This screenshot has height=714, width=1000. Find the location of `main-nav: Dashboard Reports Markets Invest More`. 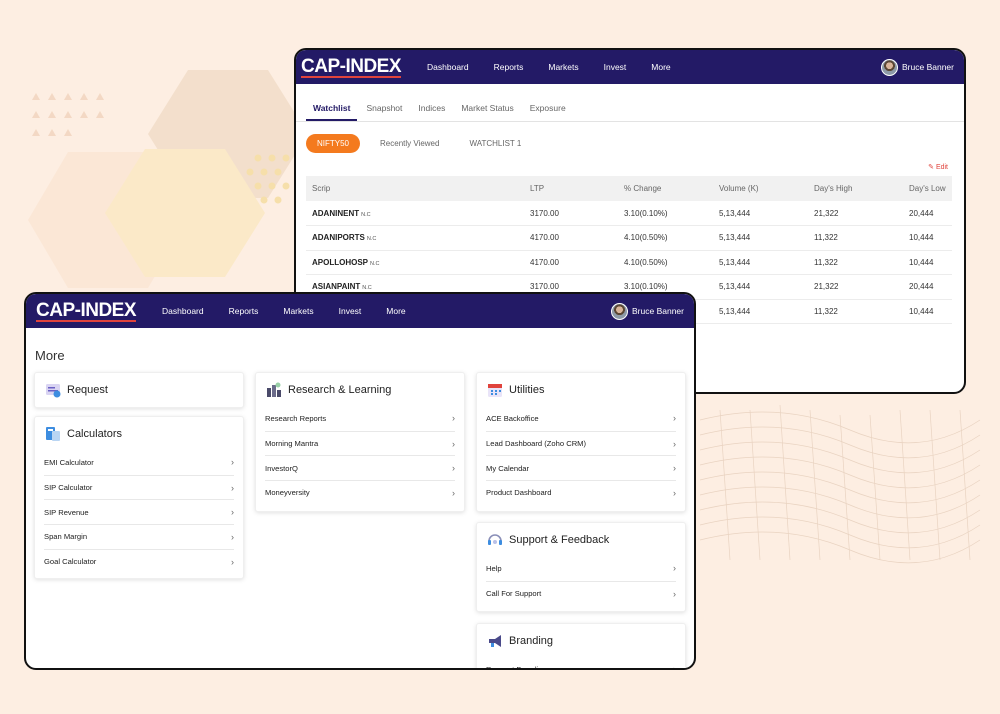

main-nav: Dashboard Reports Markets Invest More is located at coordinates (561, 67).